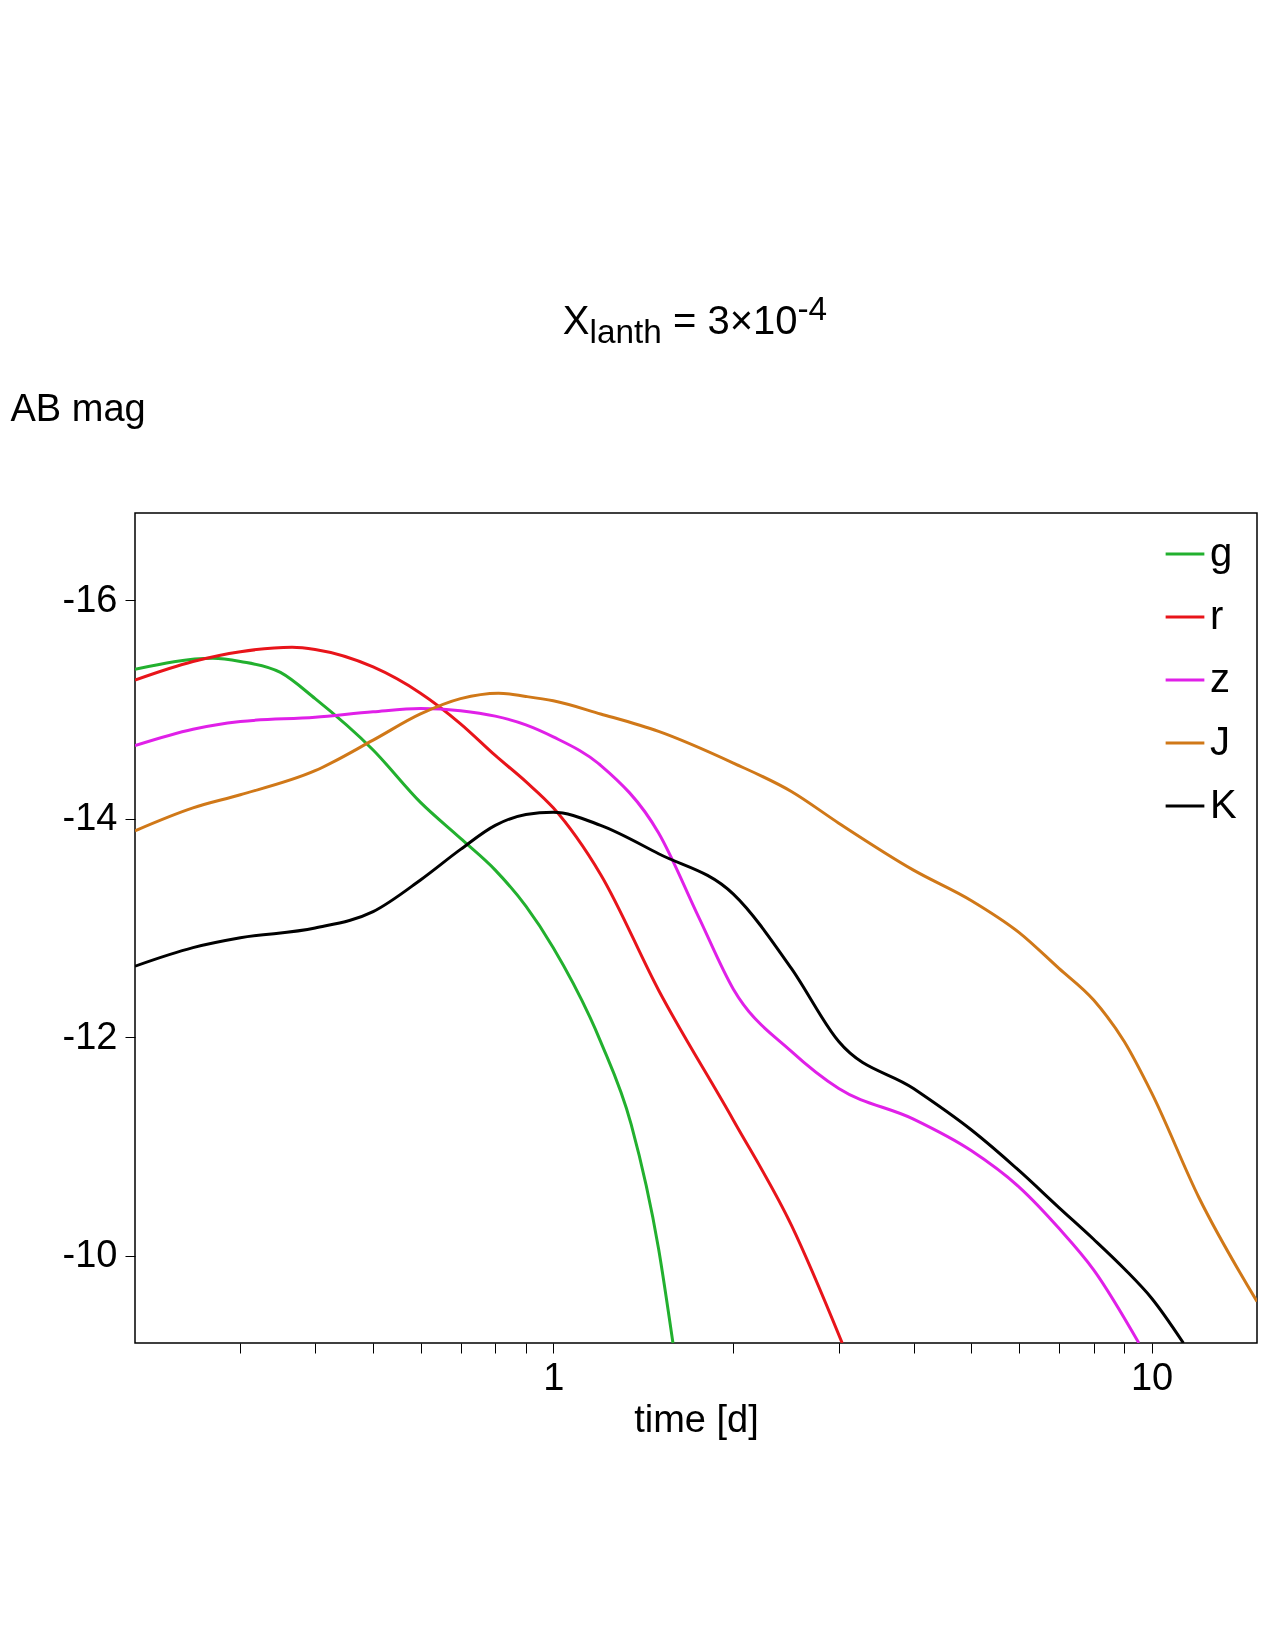 The height and width of the screenshot is (1650, 1275). I want to click on y-axis-title: AB mag, so click(78, 407).